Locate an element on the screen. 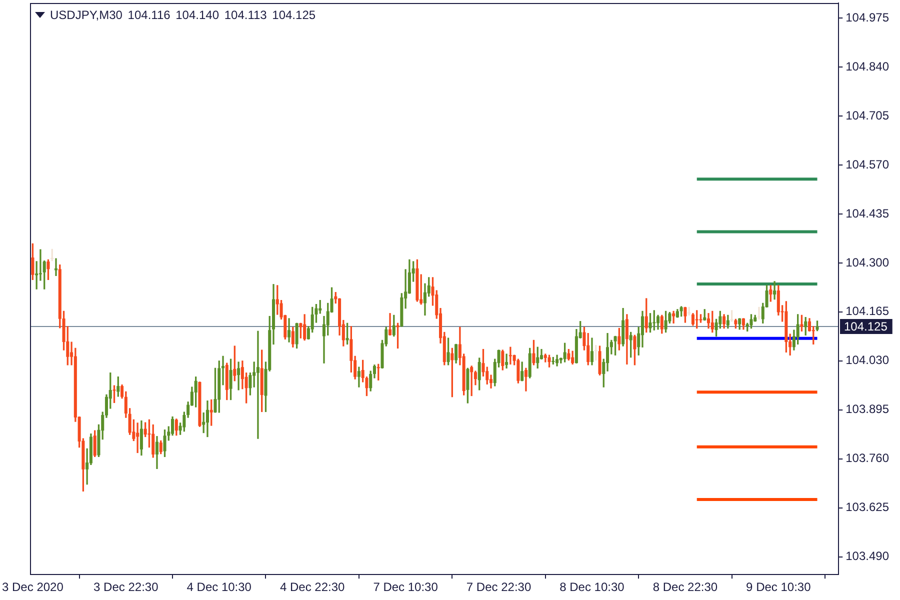  x-tick-label: 4 Dec 22:30 is located at coordinates (313, 587).